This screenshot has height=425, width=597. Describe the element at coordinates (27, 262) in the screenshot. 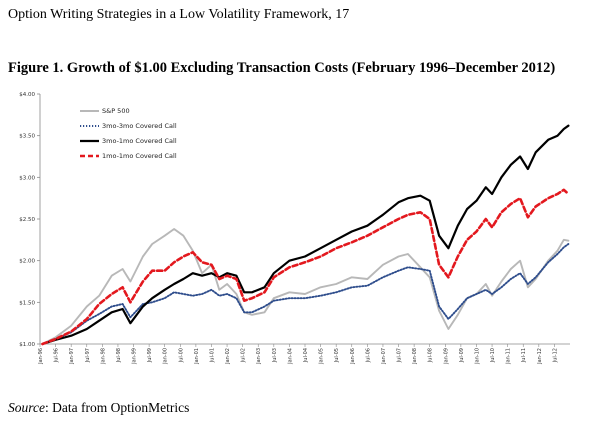

I see `y-tick-label: $2.00` at that location.